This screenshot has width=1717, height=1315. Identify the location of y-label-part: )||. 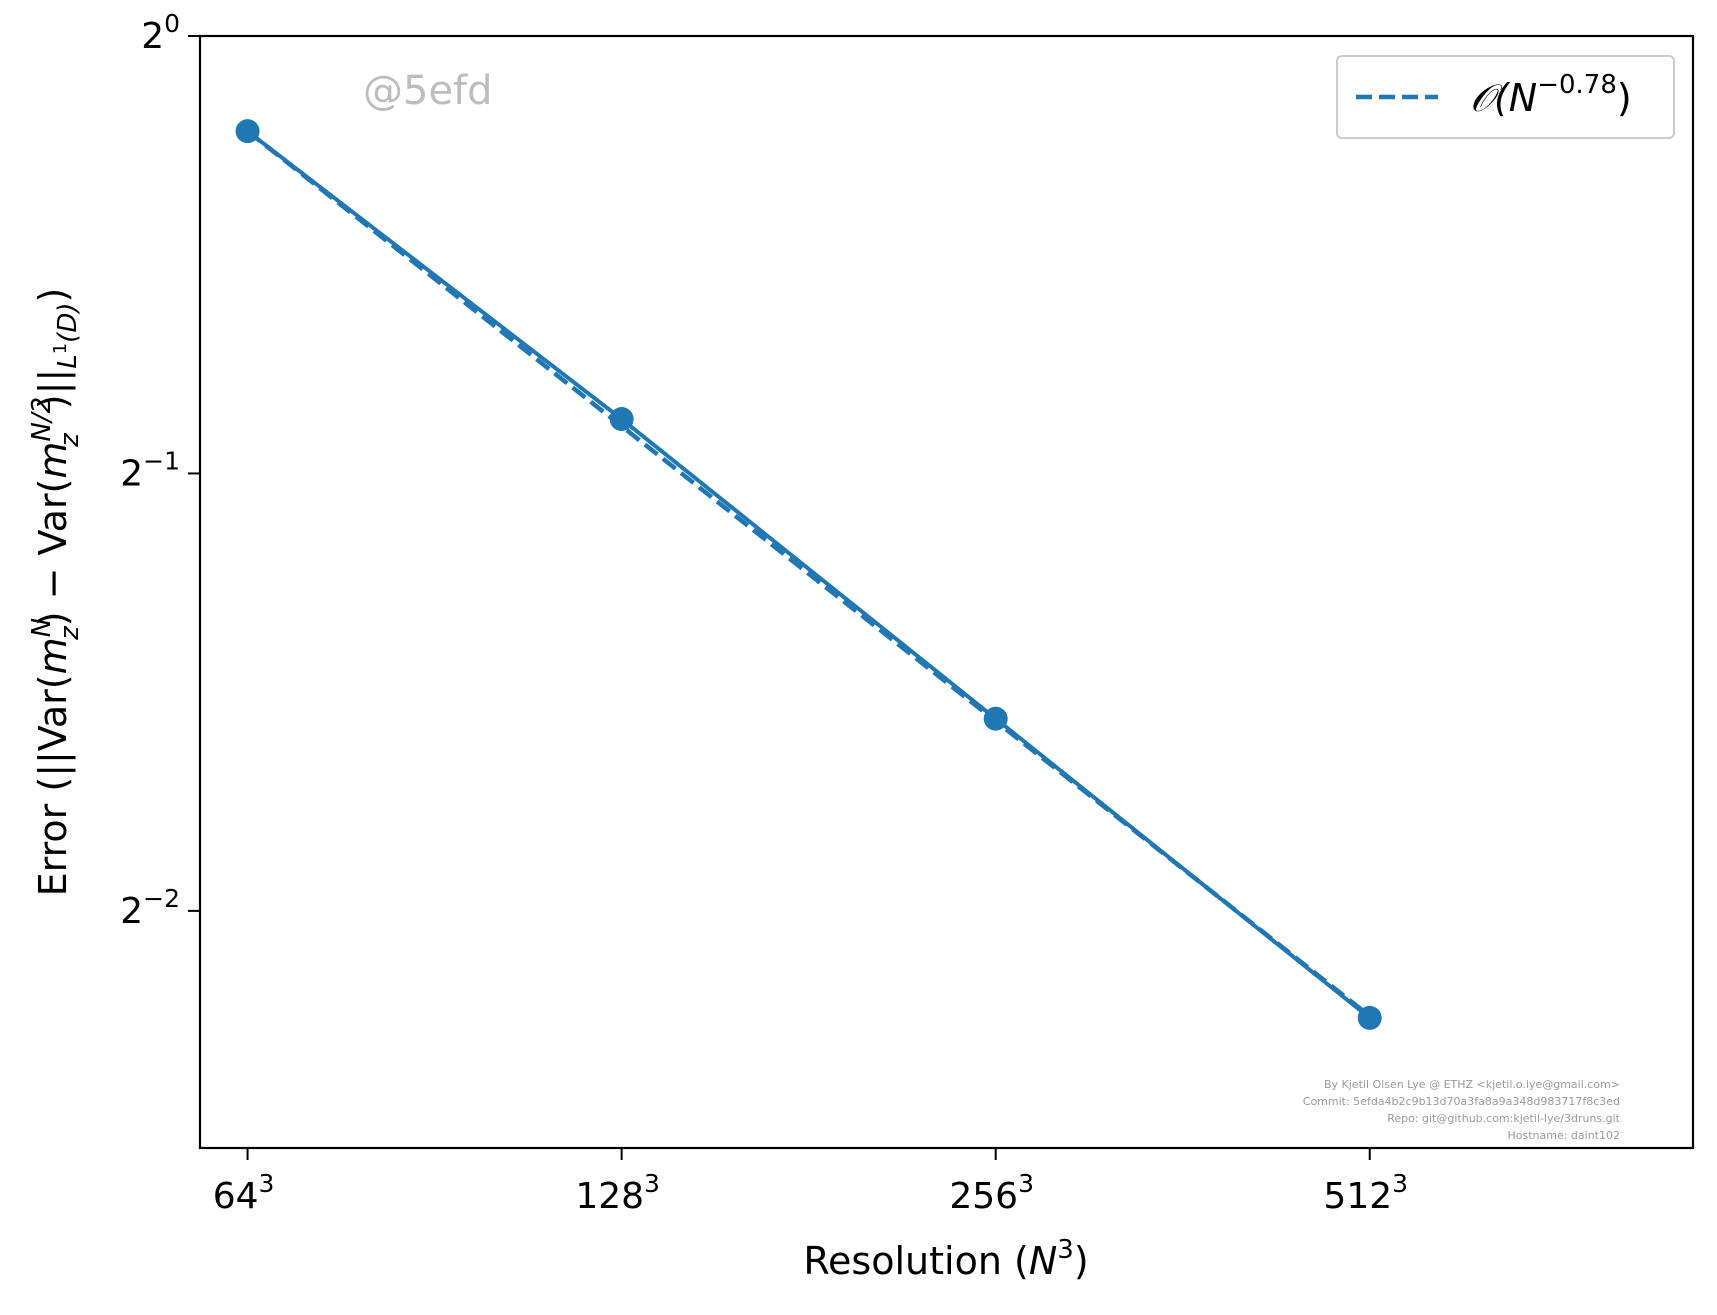
(53, 389).